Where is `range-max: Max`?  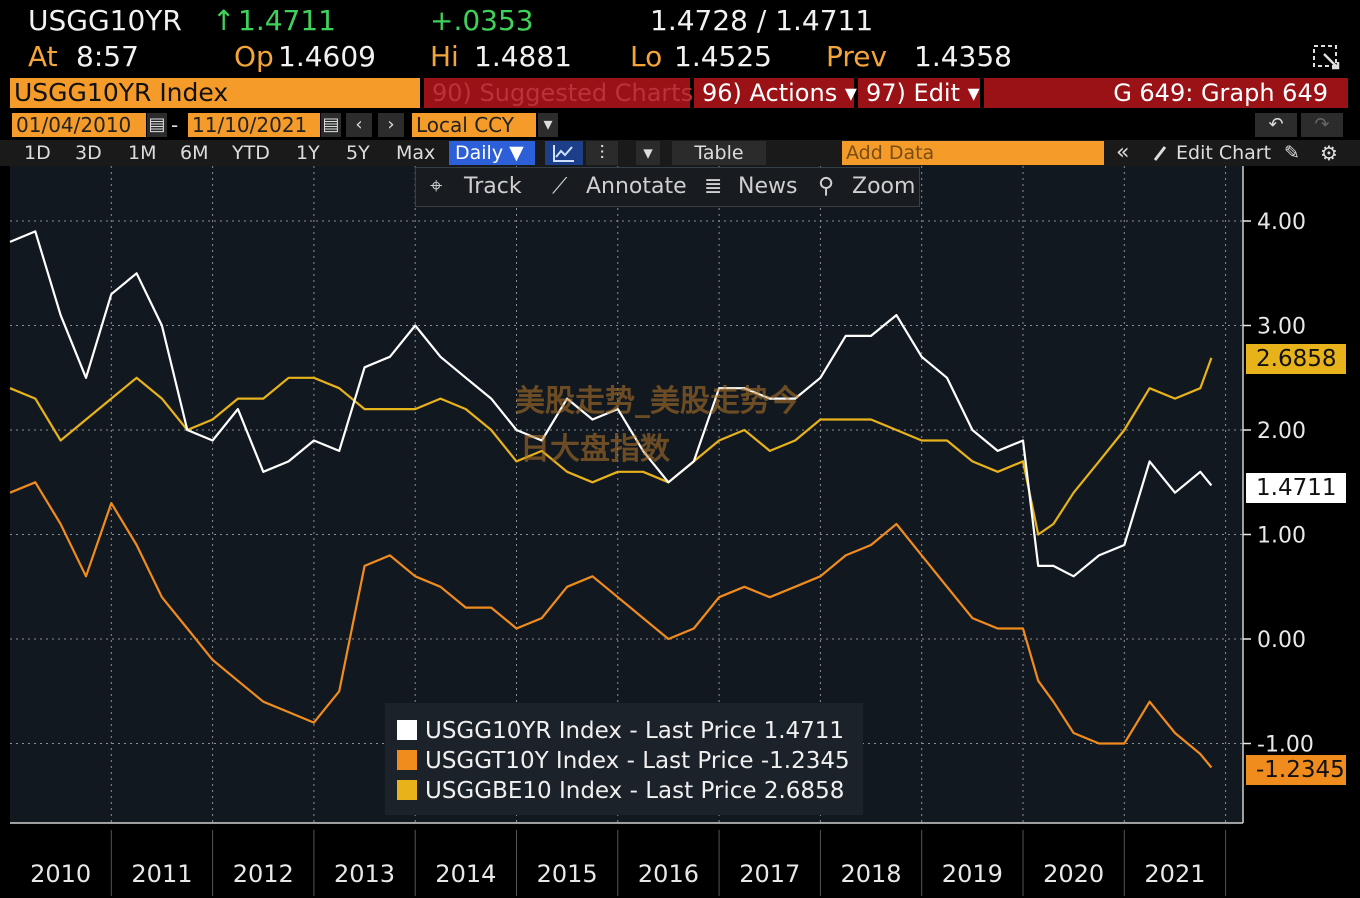 range-max: Max is located at coordinates (416, 153).